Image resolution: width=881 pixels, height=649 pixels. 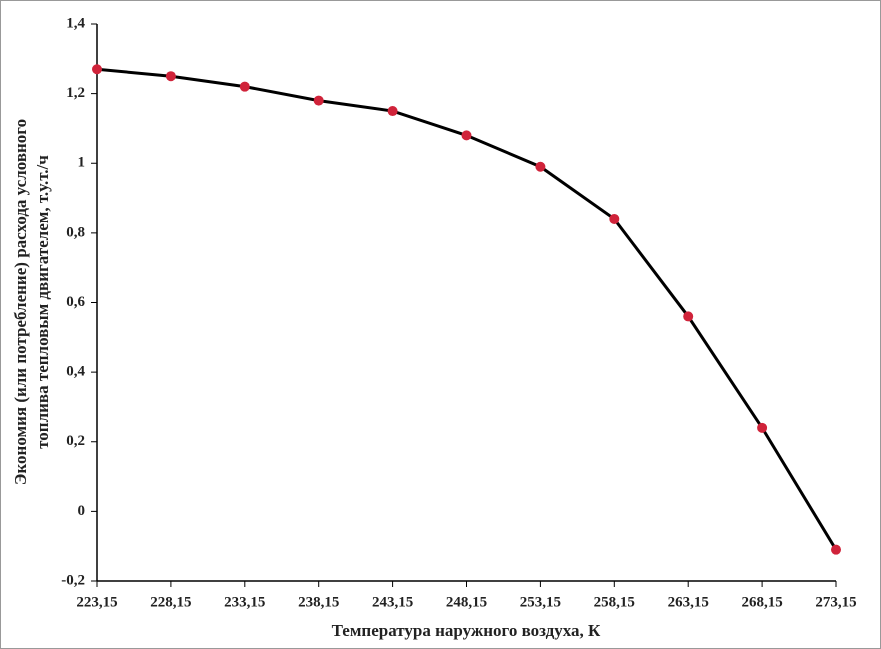 I want to click on y-axis-title: топлива тепловым двигателем, т.у.т./ч, so click(x=42, y=302).